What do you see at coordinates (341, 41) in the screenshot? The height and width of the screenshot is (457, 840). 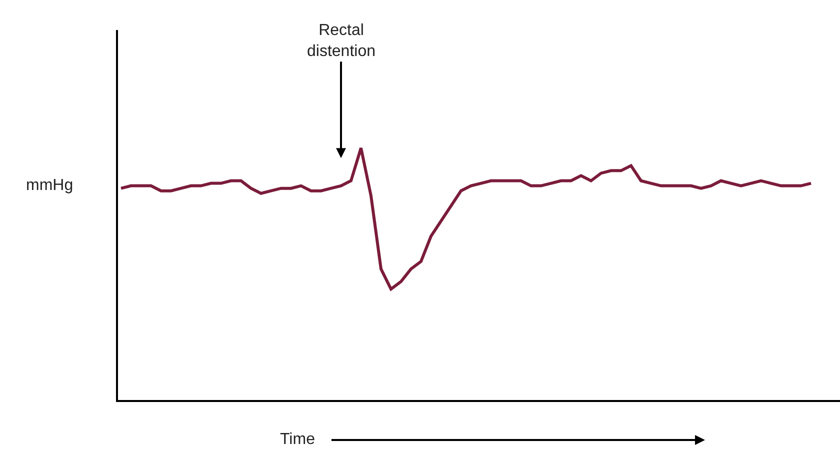 I see `text: Rectal distention` at bounding box center [341, 41].